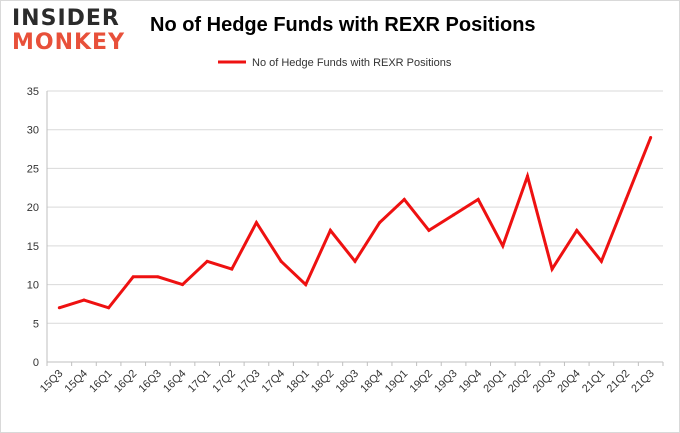 The height and width of the screenshot is (433, 680). What do you see at coordinates (126, 382) in the screenshot?
I see `x-tick-label: 16Q2` at bounding box center [126, 382].